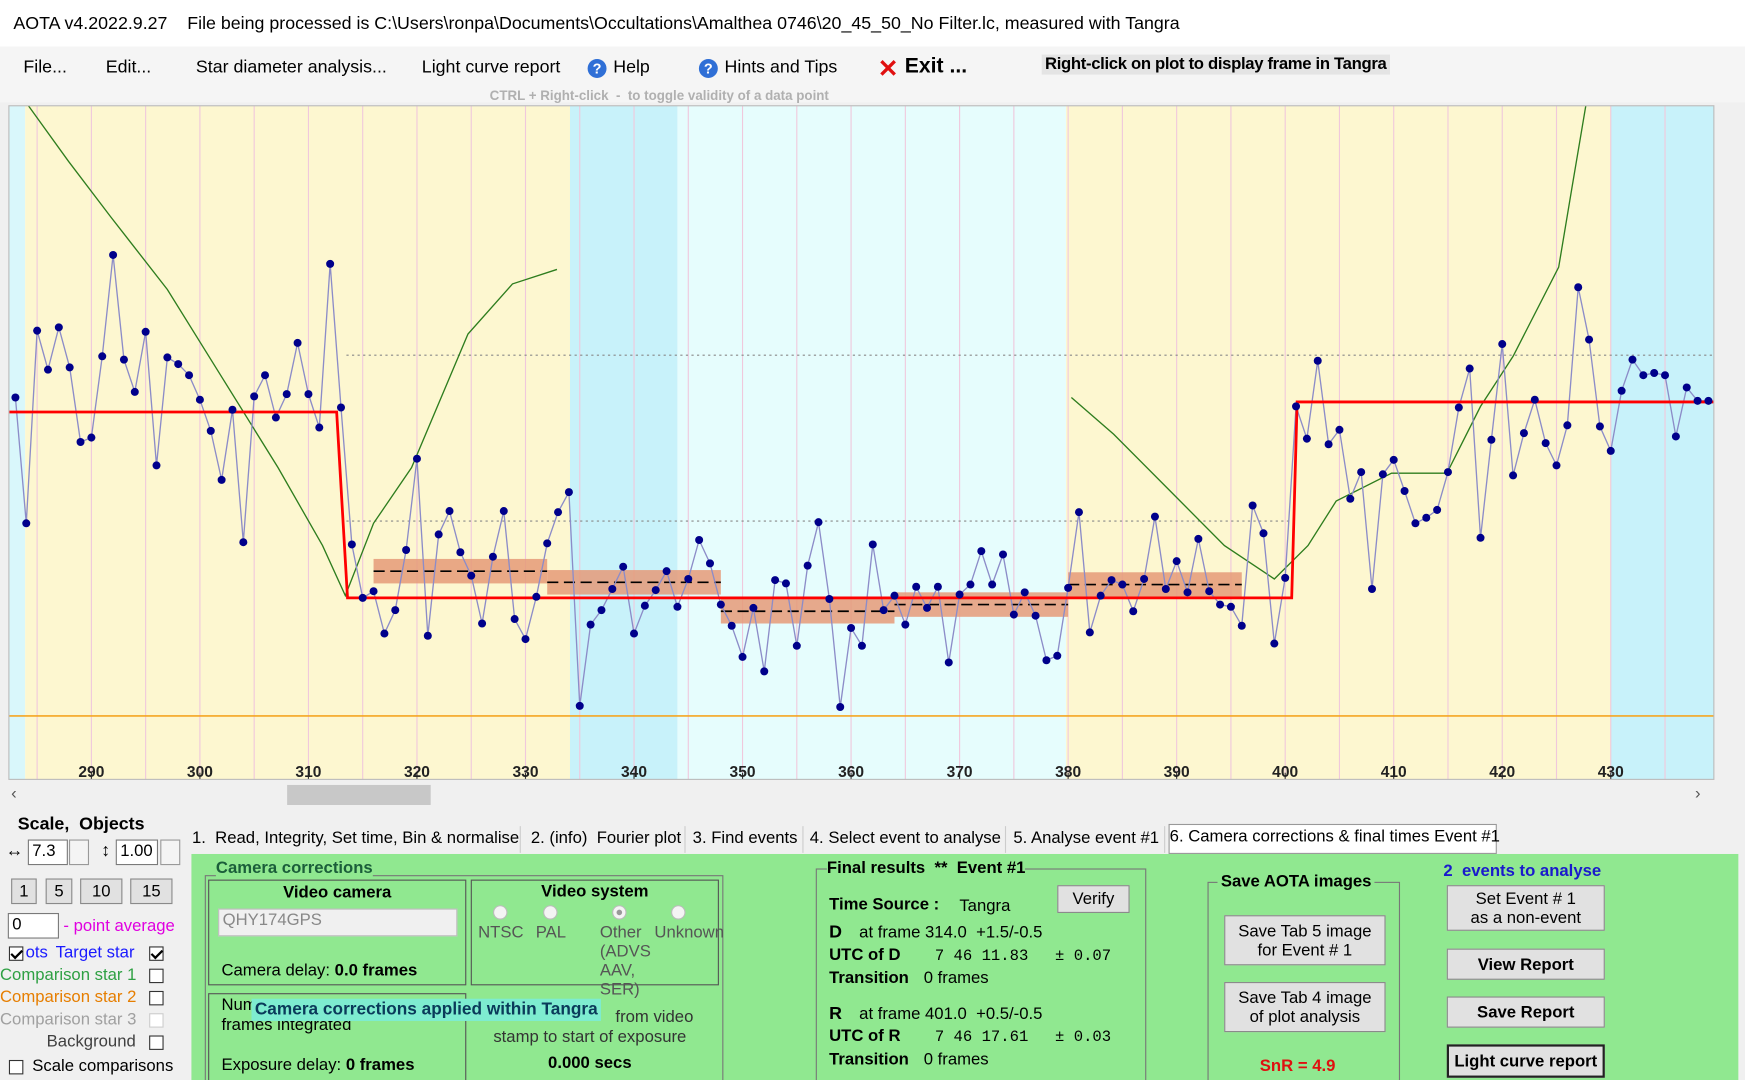 The height and width of the screenshot is (1080, 1745). What do you see at coordinates (607, 839) in the screenshot?
I see `tab: 2. (info) Fourier plot` at bounding box center [607, 839].